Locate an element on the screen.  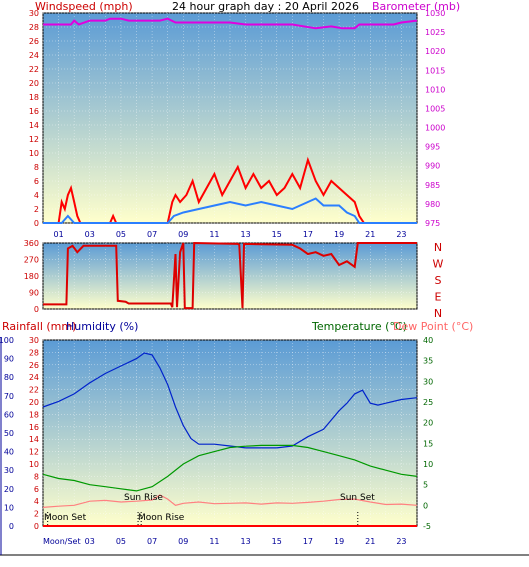
baro-y-tick-label: 995 is located at coordinates (432, 147).